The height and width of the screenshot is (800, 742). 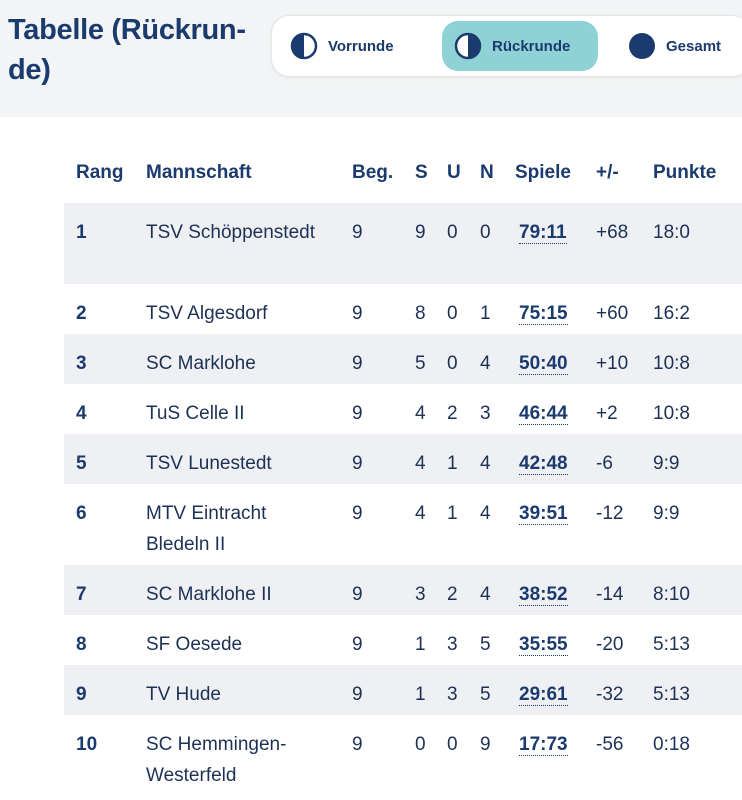 What do you see at coordinates (671, 313) in the screenshot?
I see `points-cell: 16:2` at bounding box center [671, 313].